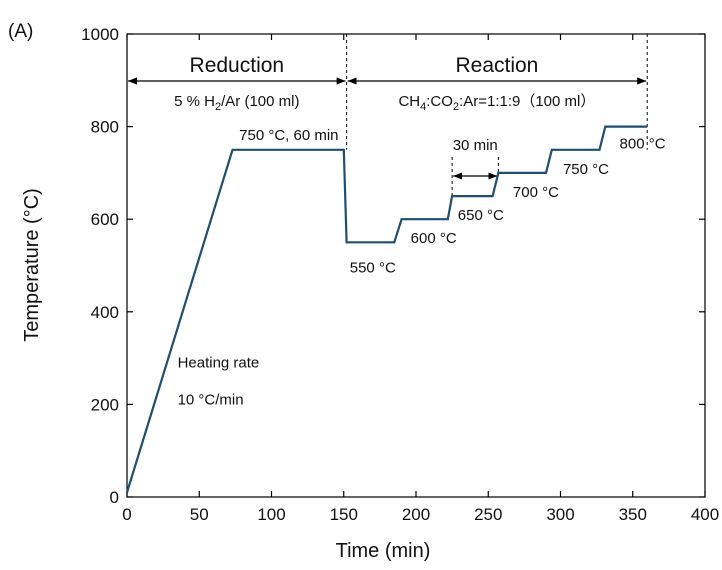 This screenshot has height=570, width=722. What do you see at coordinates (211, 399) in the screenshot?
I see `annotation: 10 °C/min` at bounding box center [211, 399].